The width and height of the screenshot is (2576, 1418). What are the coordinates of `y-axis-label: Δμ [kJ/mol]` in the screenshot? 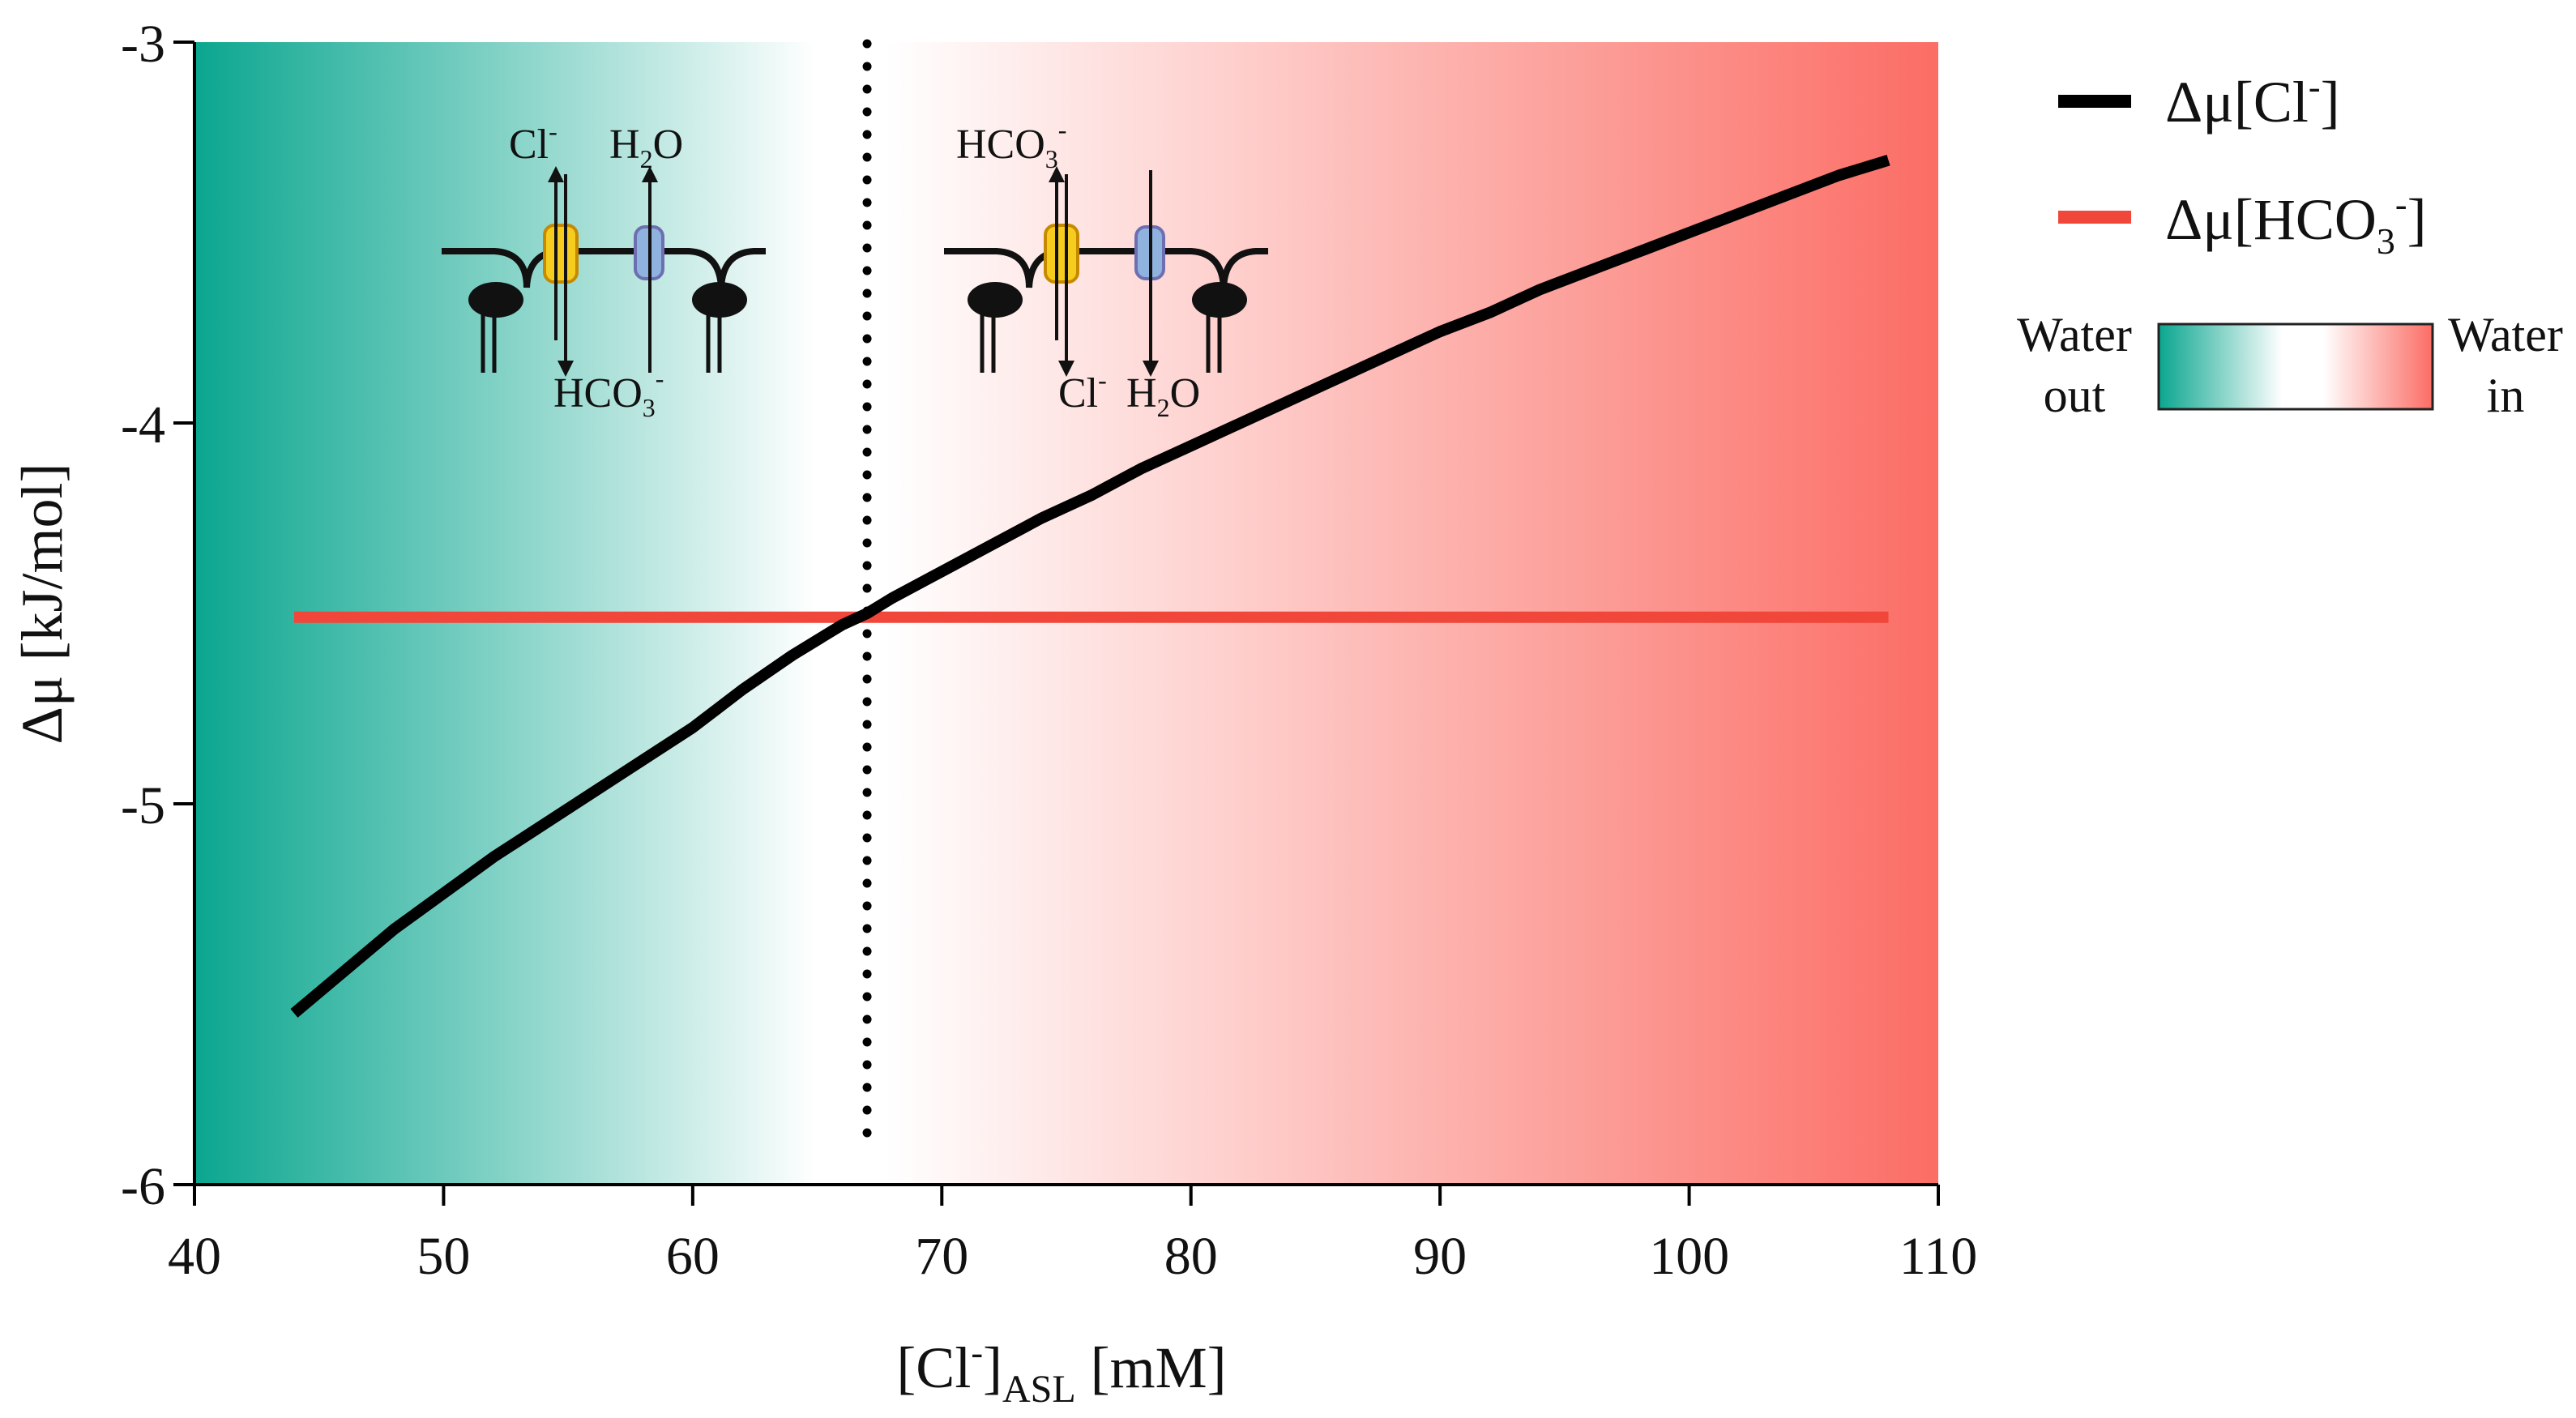 It's located at (42, 604).